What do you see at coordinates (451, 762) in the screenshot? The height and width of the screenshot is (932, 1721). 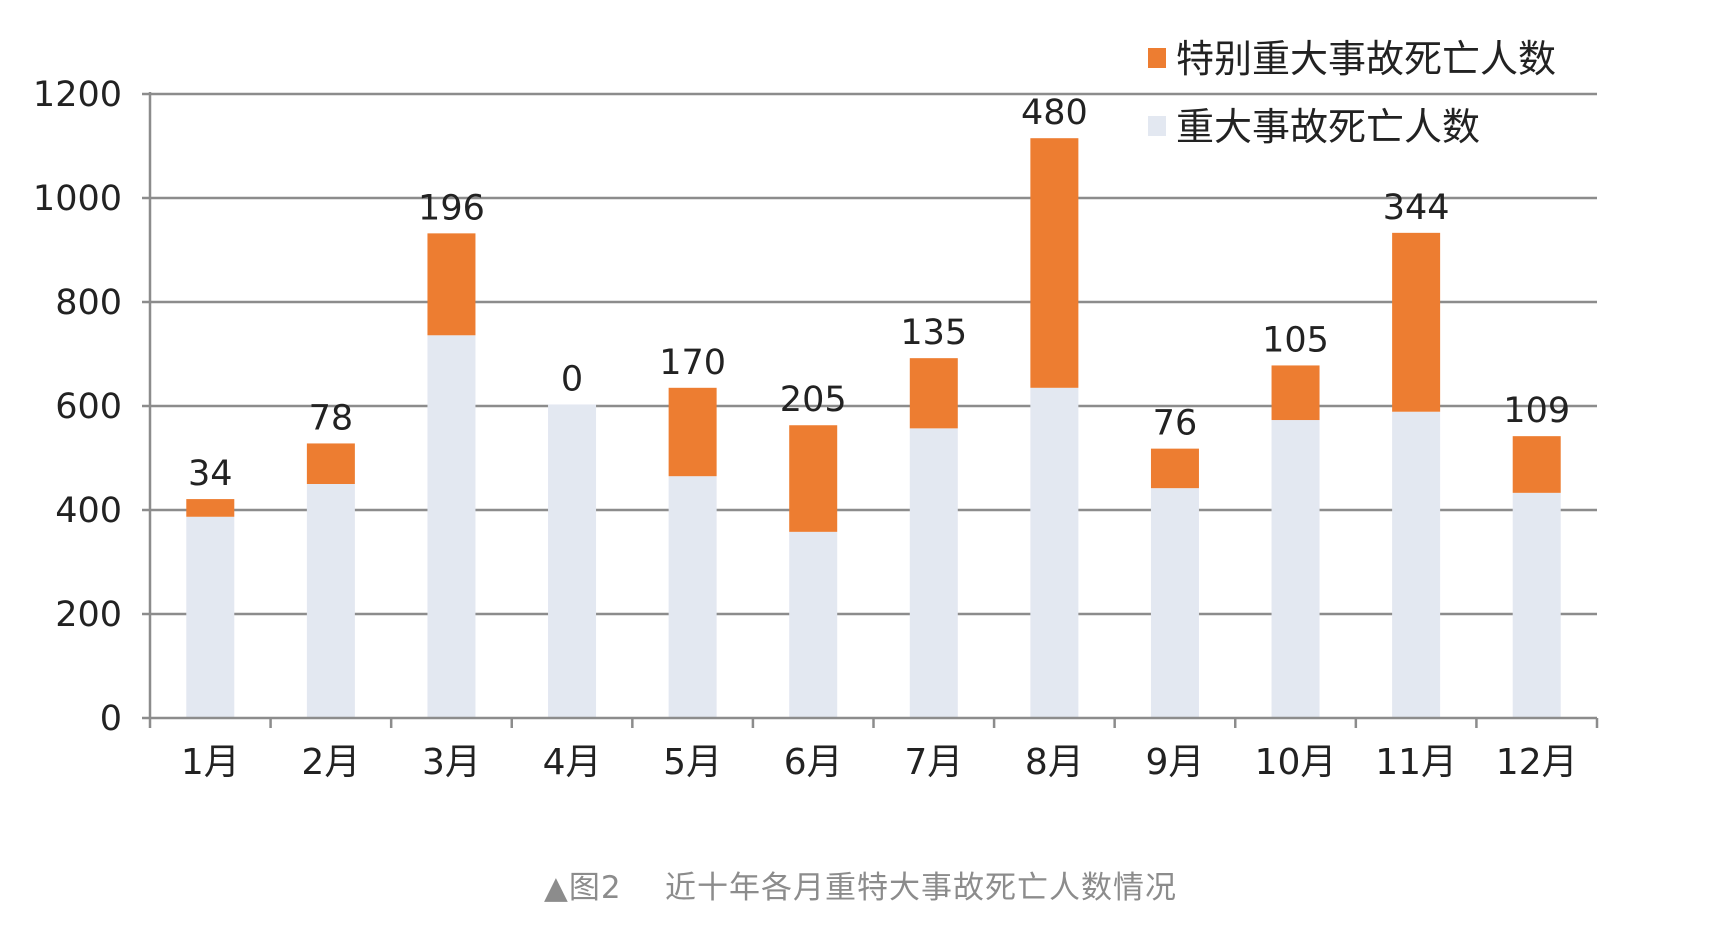 I see `x-tick-label: 3月` at bounding box center [451, 762].